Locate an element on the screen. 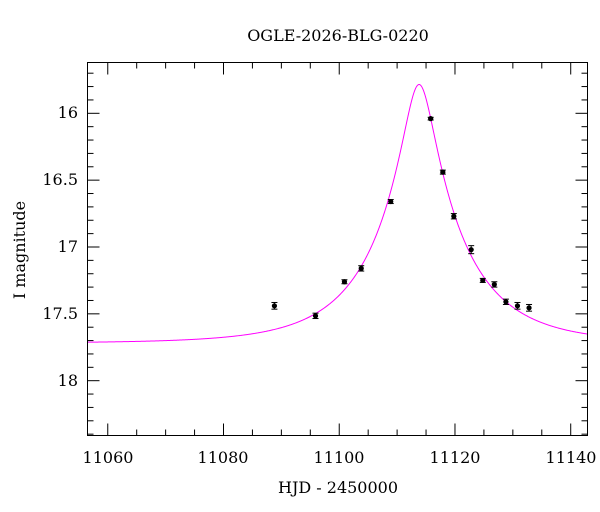  x-tick-label: 11140 is located at coordinates (571, 457).